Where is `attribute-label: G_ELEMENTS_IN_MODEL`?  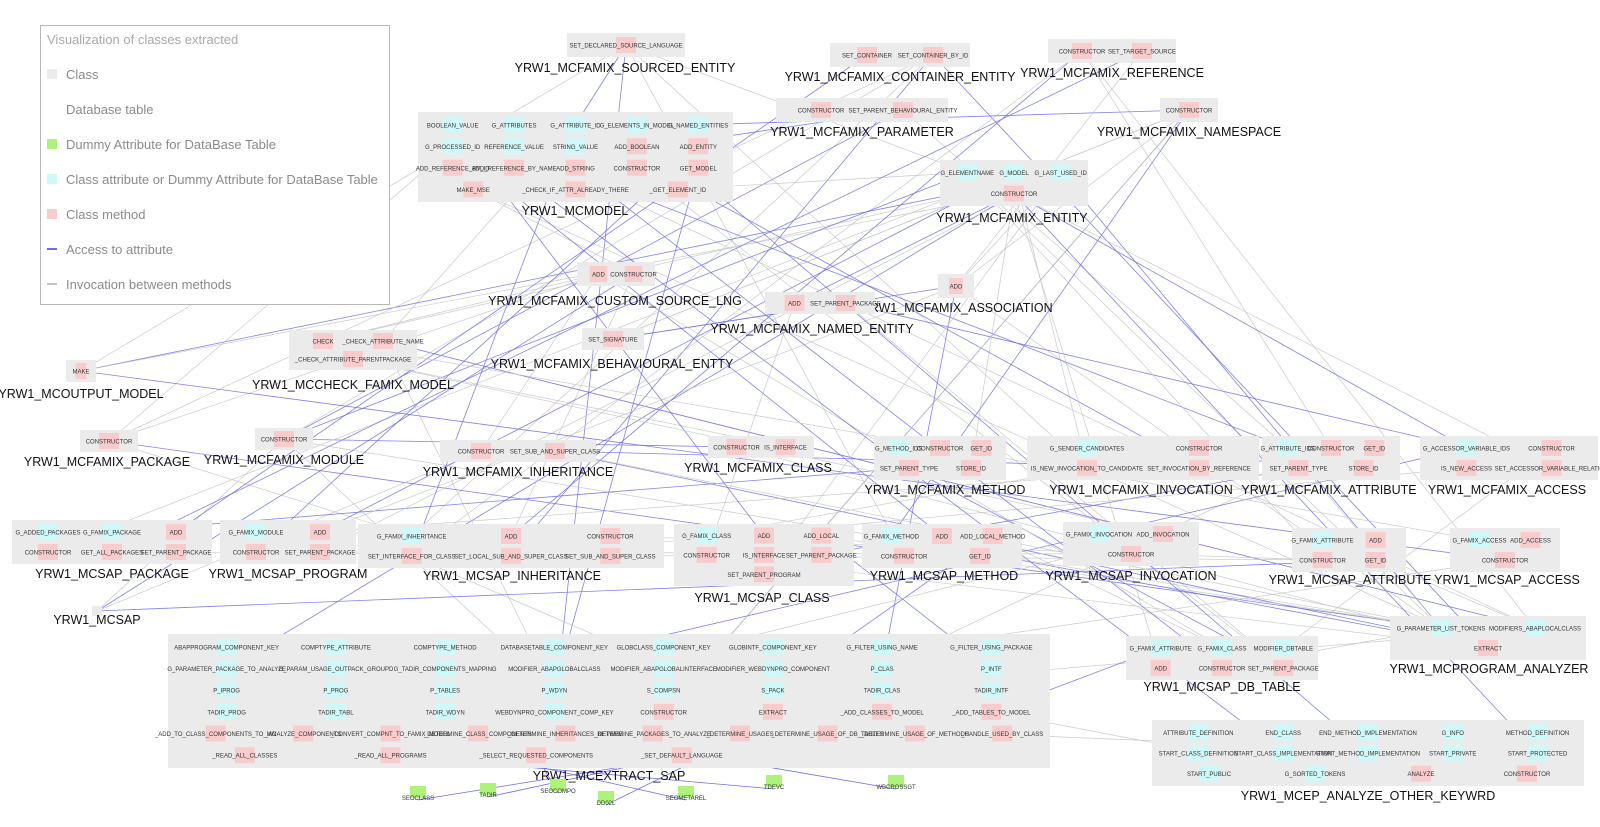 attribute-label: G_ELEMENTS_IN_MODEL is located at coordinates (637, 126).